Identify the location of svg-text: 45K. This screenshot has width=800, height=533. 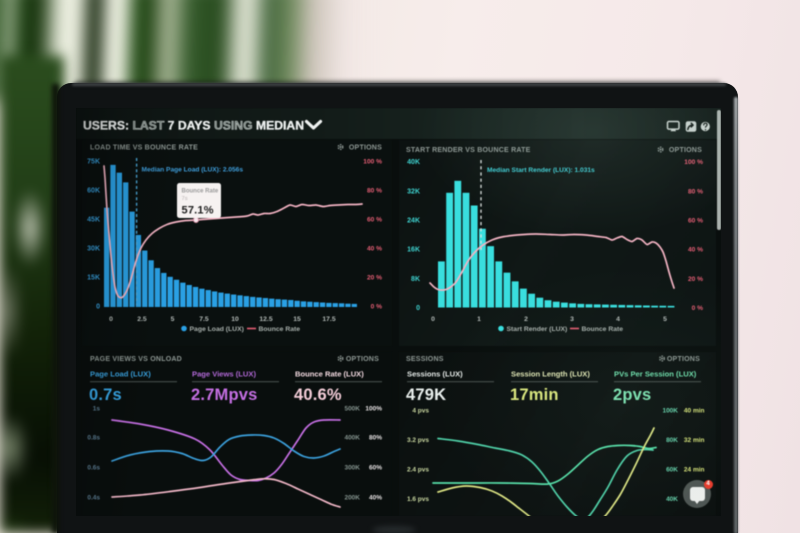
(93, 219).